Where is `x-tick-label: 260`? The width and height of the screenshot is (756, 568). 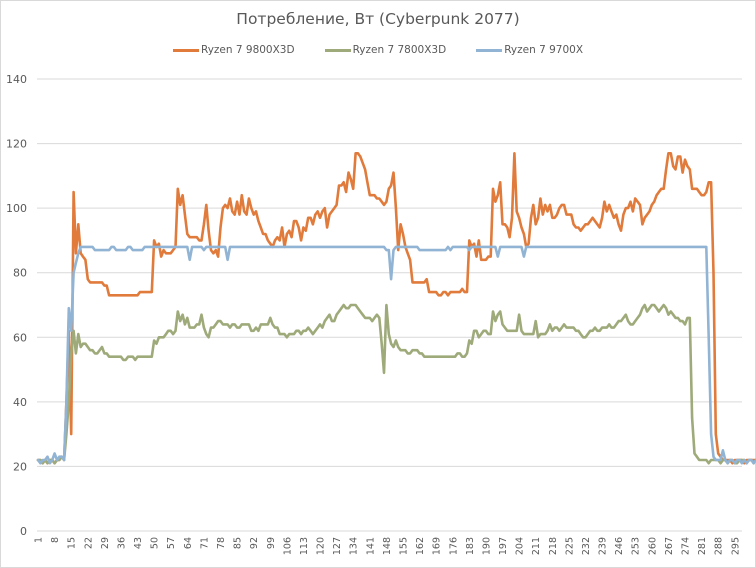 x-tick-label: 260 is located at coordinates (652, 546).